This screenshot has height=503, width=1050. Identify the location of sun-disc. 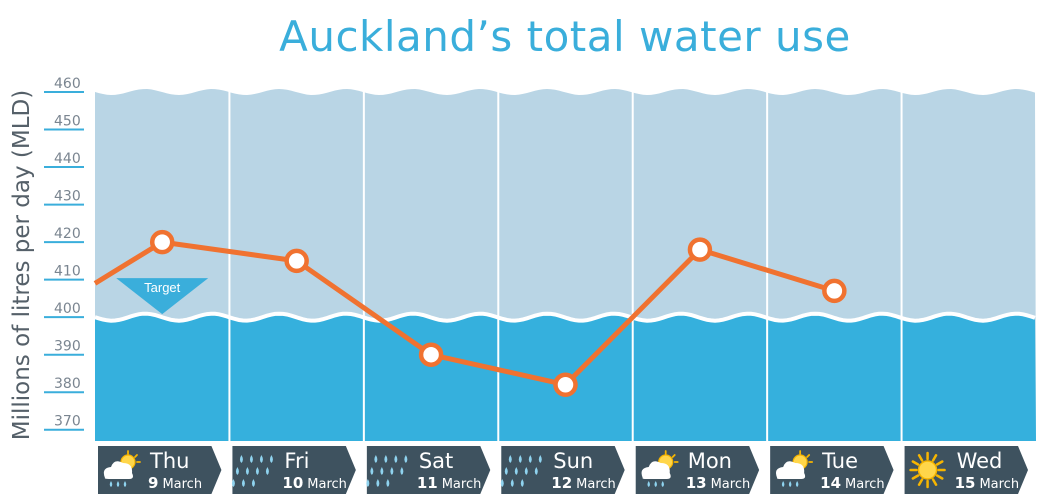
(927, 470).